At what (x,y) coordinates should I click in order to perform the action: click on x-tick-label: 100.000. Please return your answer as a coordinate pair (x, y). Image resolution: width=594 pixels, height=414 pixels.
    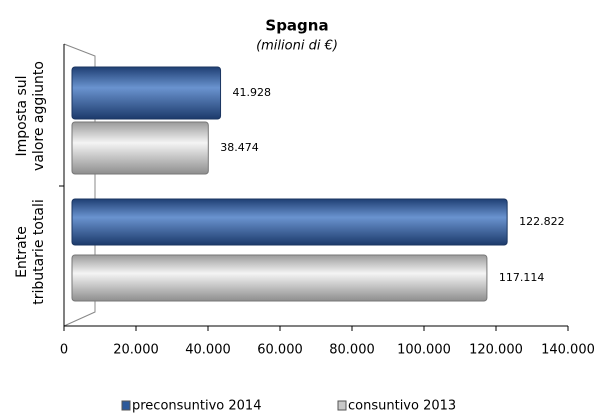
    Looking at the image, I should click on (424, 350).